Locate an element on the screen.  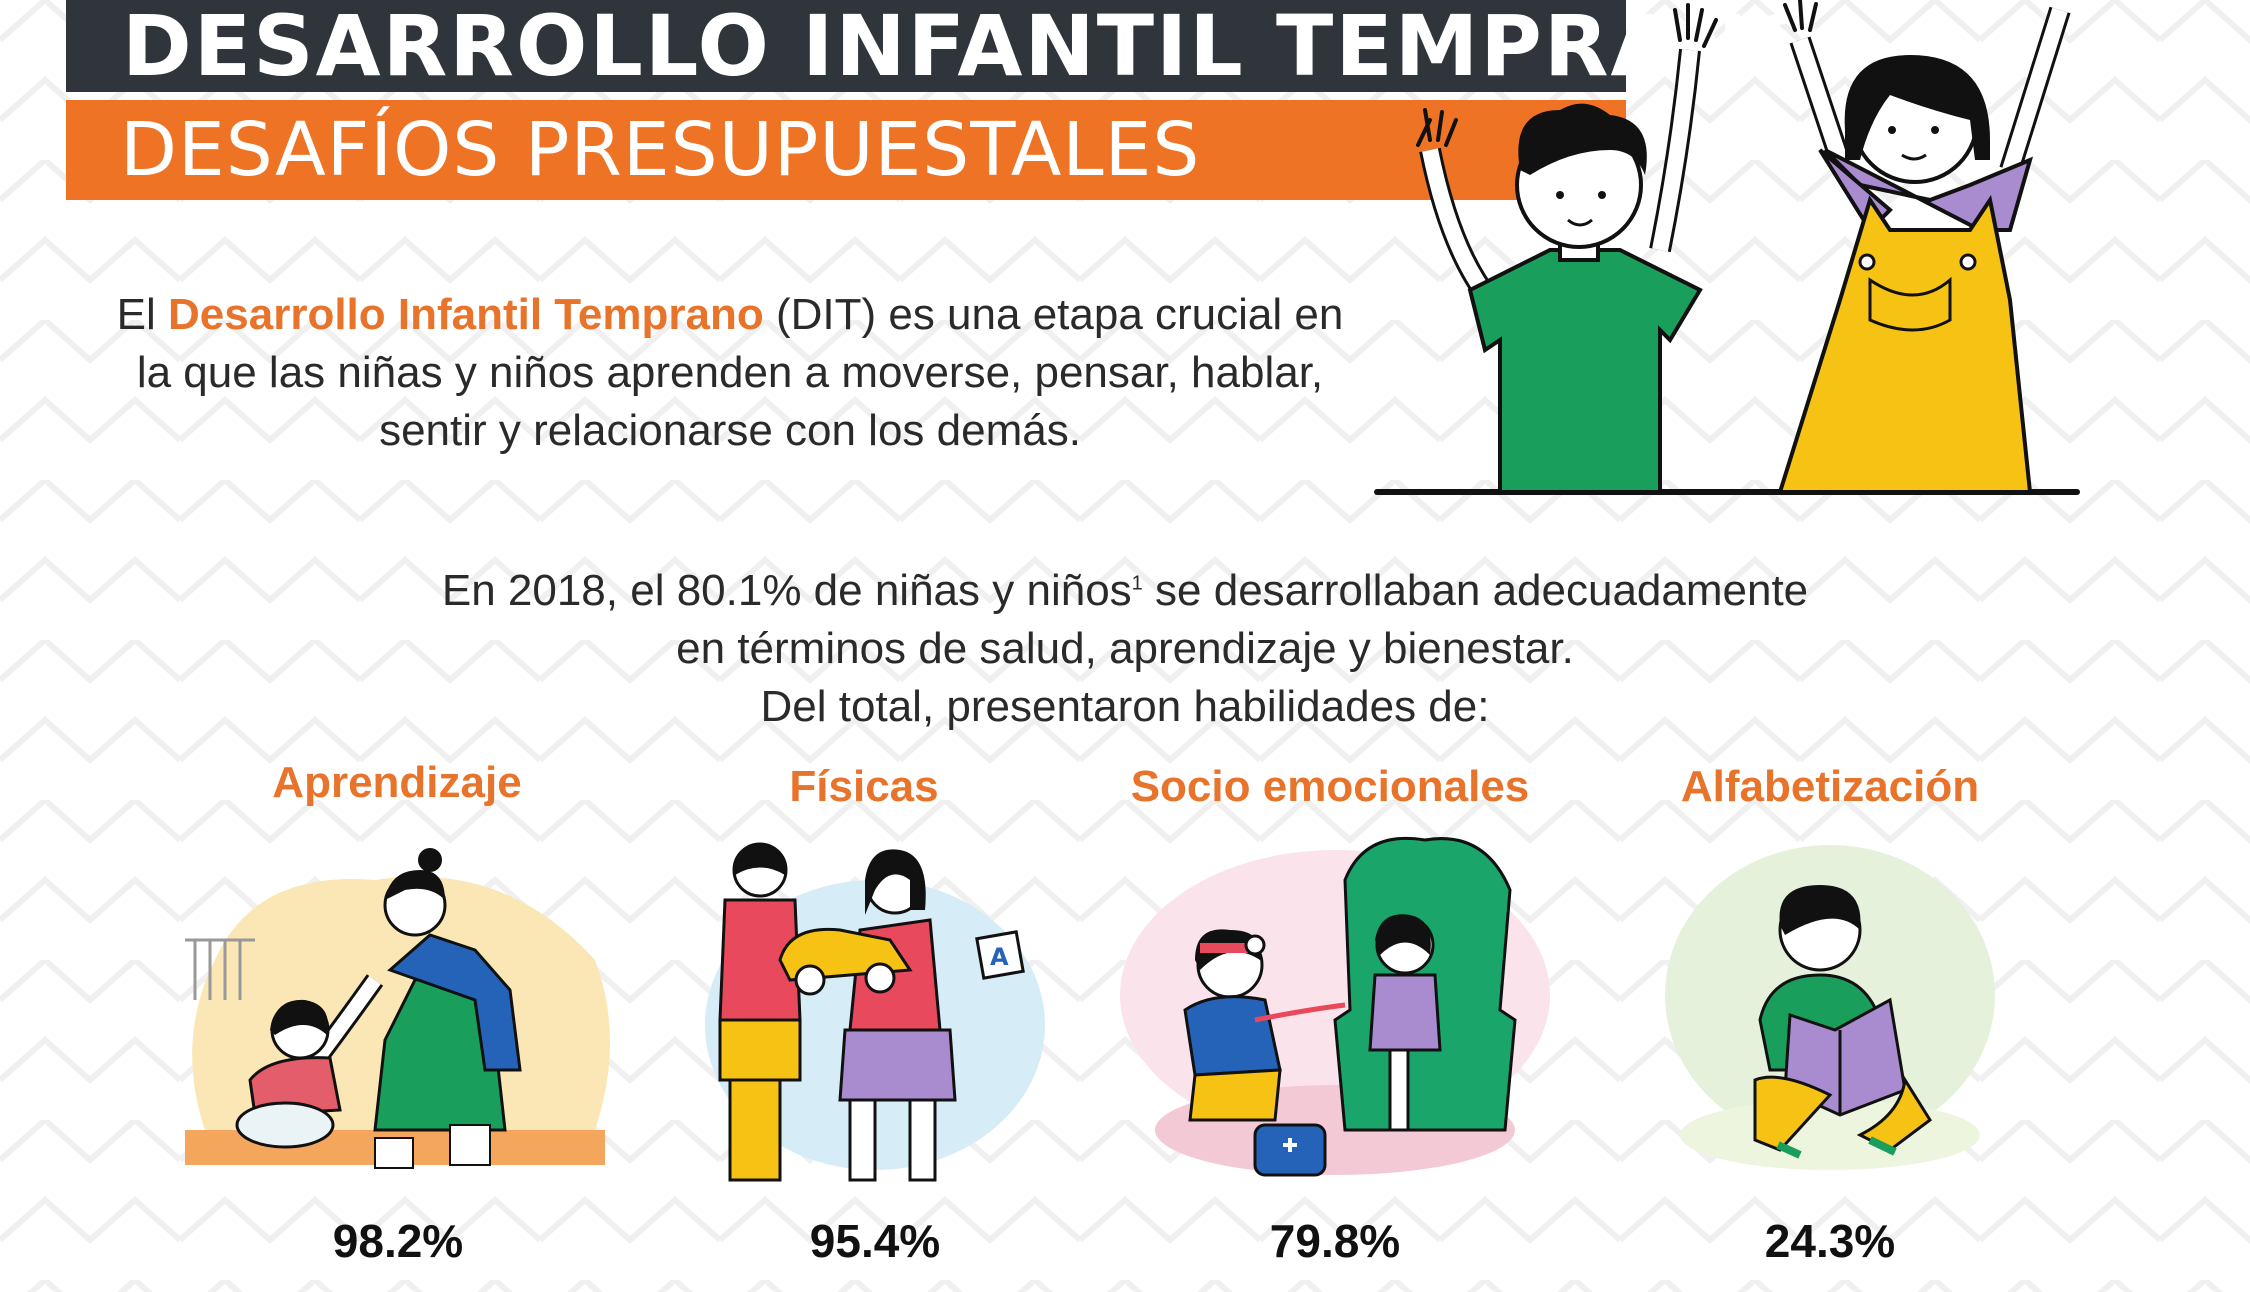
percentage-socio-emocionales: 79.8% is located at coordinates (1335, 1241).